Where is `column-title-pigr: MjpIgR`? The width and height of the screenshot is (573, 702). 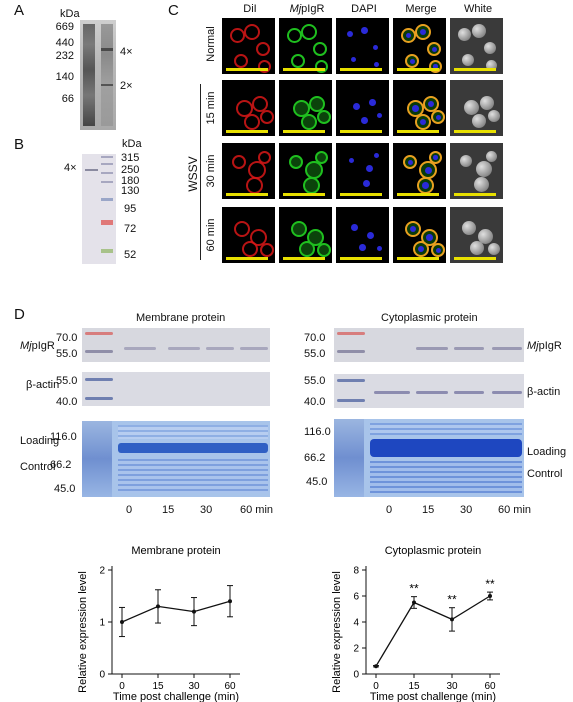
column-title-pigr: MjpIgR is located at coordinates (307, 9).